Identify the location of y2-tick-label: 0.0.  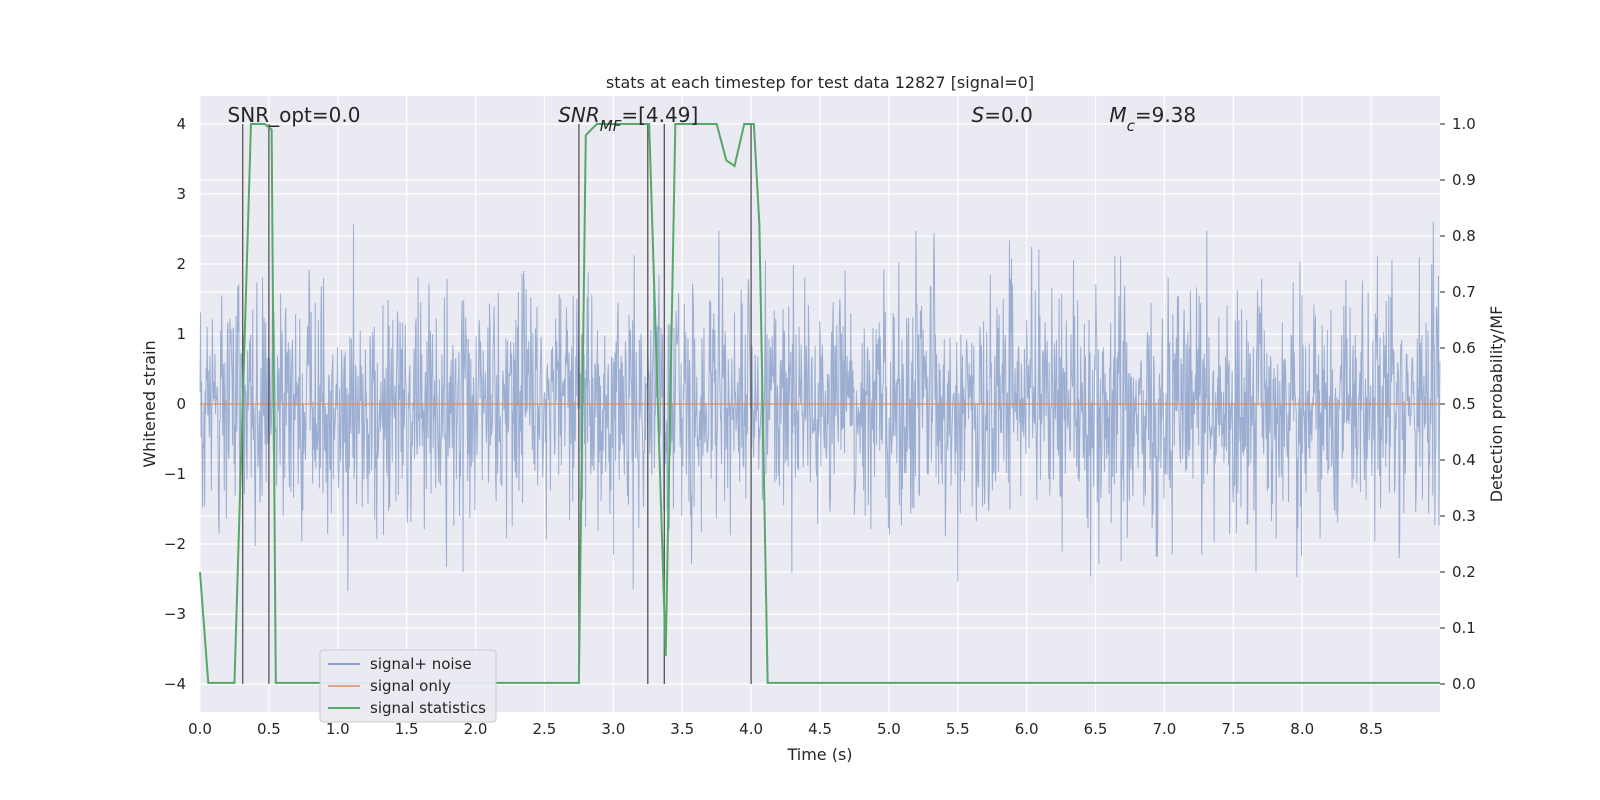
(1464, 684).